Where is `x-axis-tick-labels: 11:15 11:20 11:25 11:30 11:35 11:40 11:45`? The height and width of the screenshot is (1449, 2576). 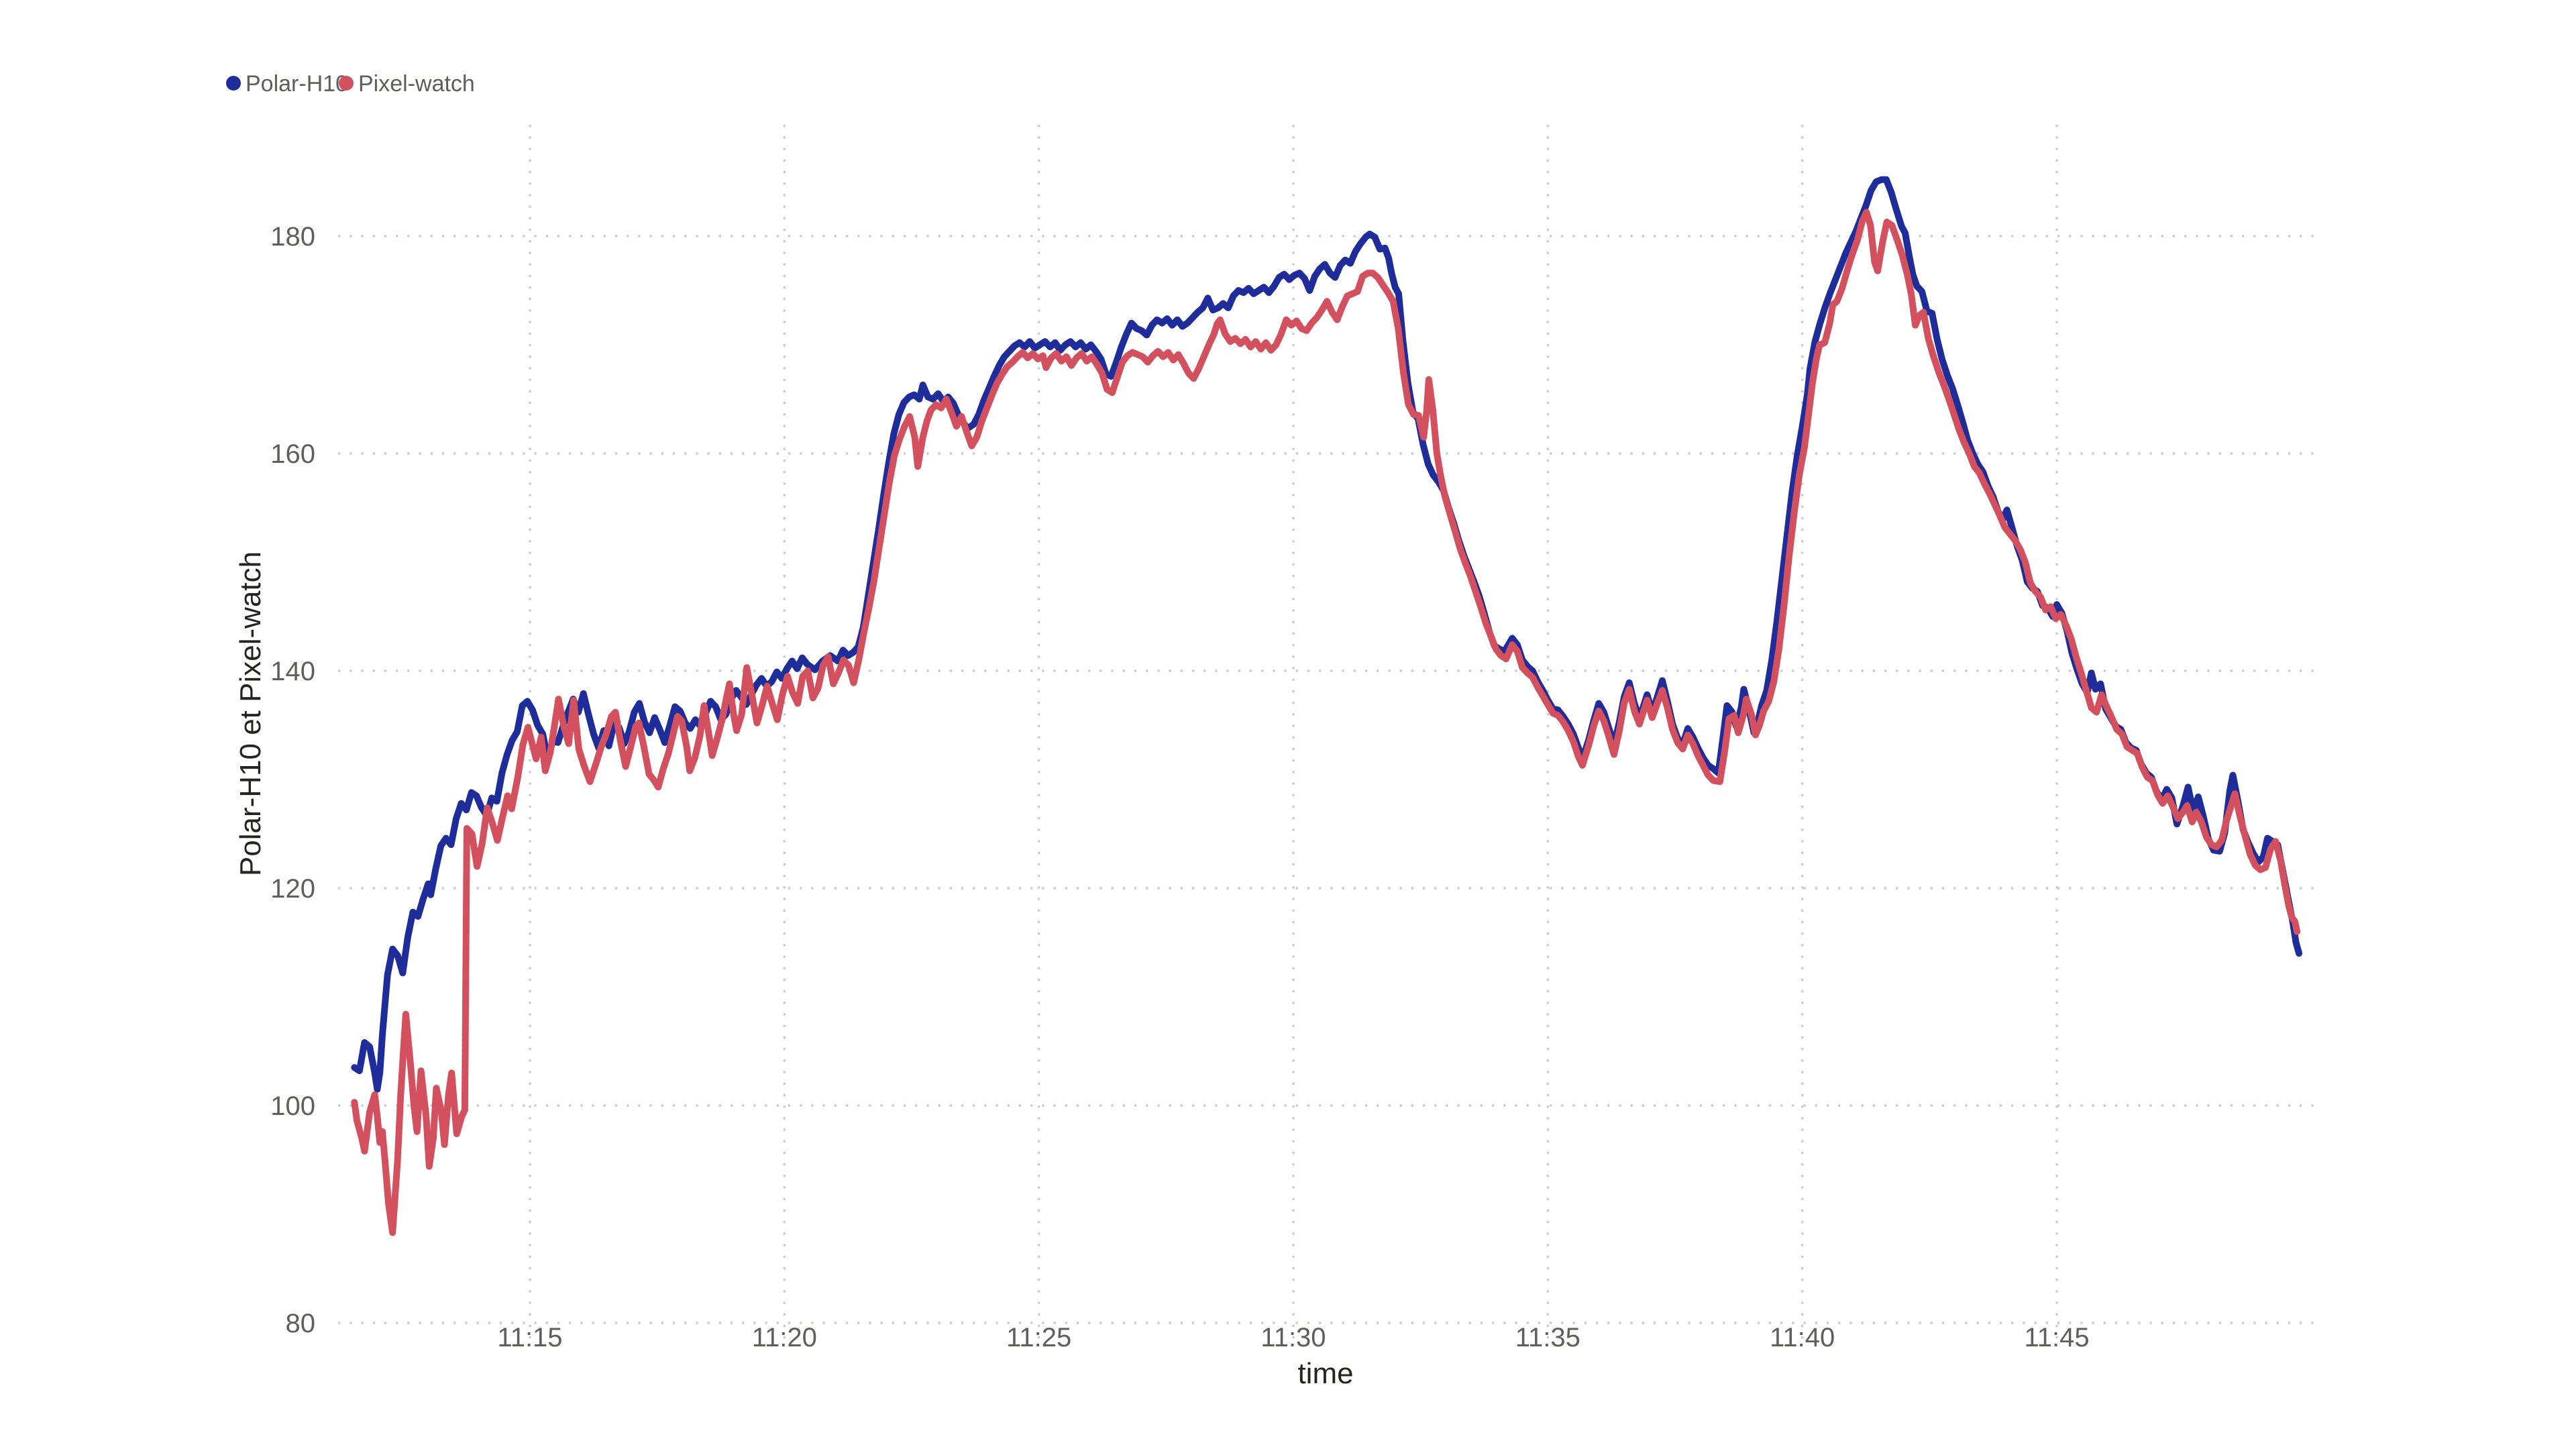
x-axis-tick-labels: 11:15 11:20 11:25 11:30 11:35 11:40 11:45 is located at coordinates (1293, 1337).